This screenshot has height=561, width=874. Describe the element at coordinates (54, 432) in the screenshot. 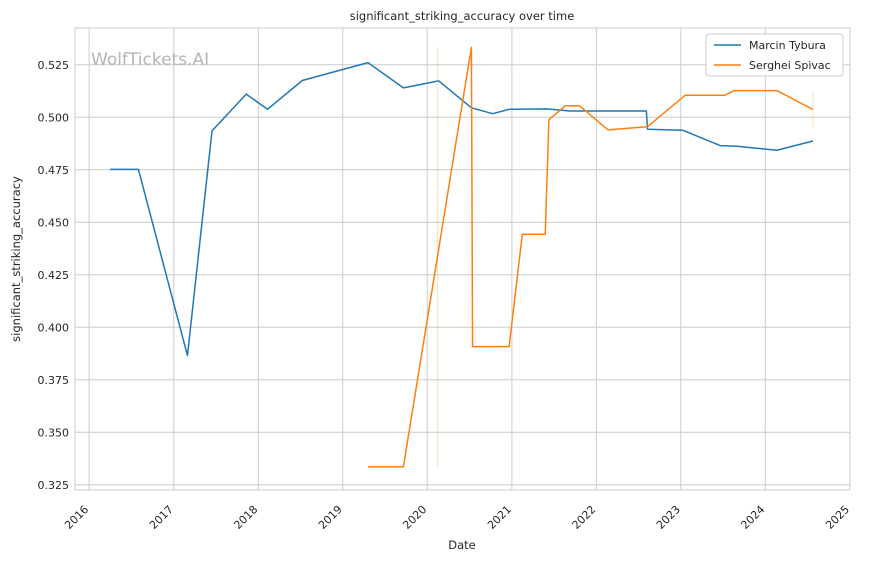

I see `y-tick-label: 0.350` at that location.